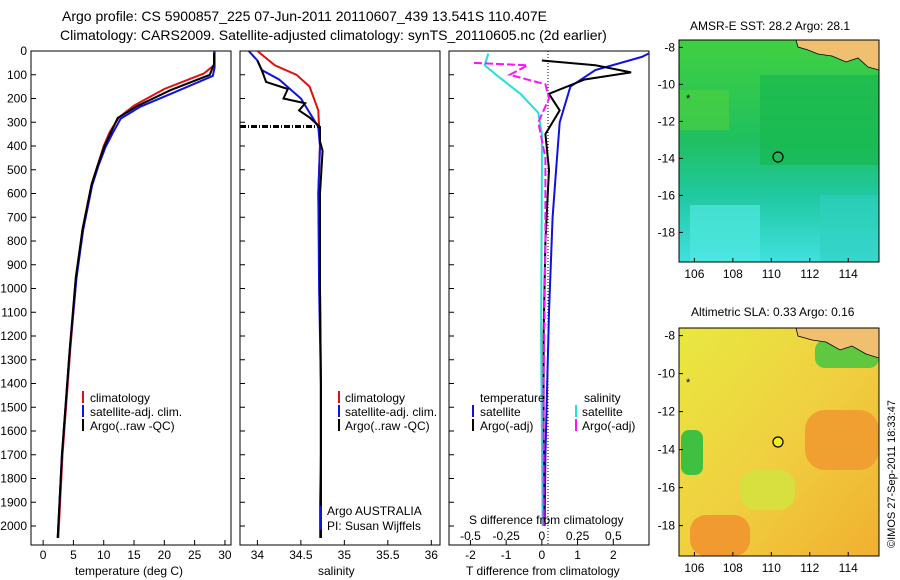 This screenshot has width=900, height=580. What do you see at coordinates (512, 398) in the screenshot?
I see `legend-temperature-header: temperature` at bounding box center [512, 398].